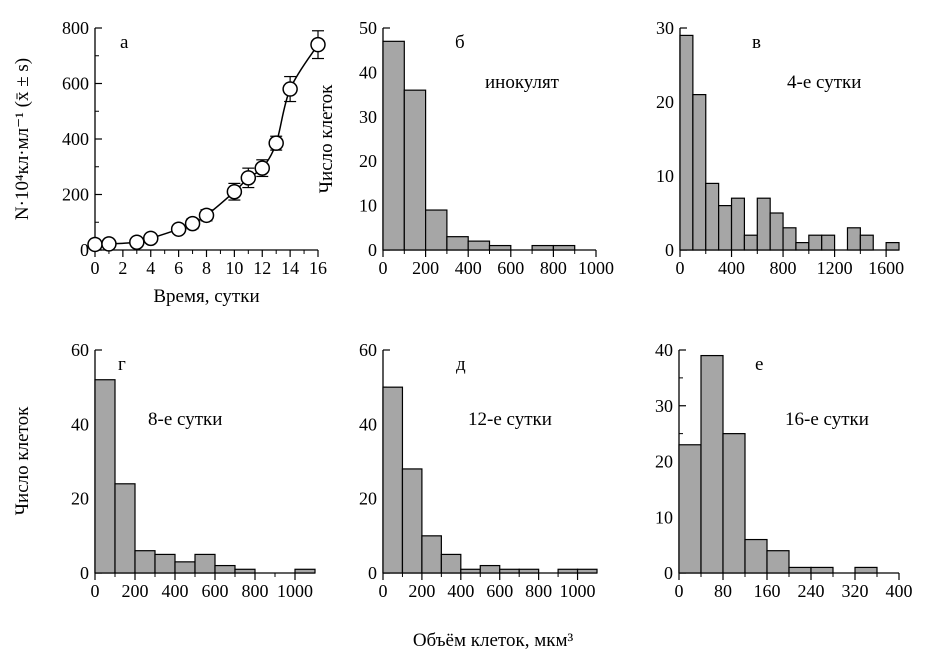 This screenshot has width=928, height=653. I want to click on y-tick-label: 600, so click(75, 84).